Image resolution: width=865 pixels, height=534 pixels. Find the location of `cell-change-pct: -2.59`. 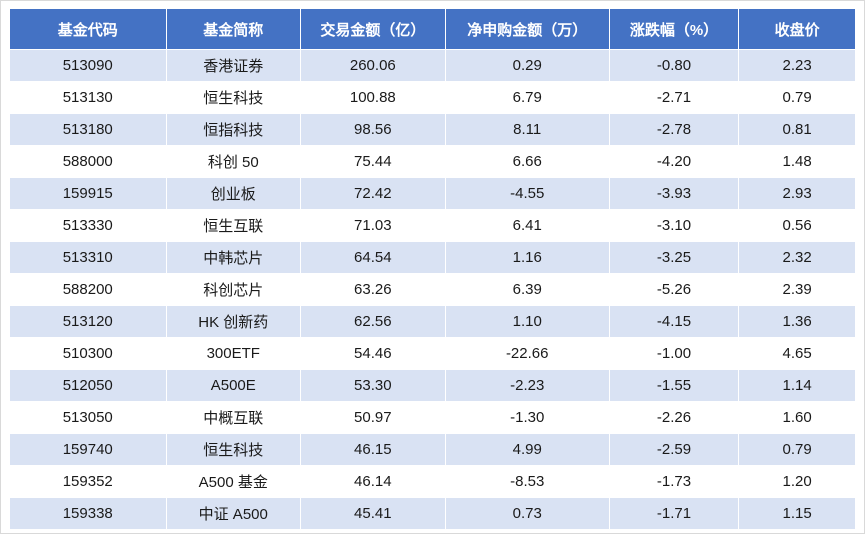

cell-change-pct: -2.59 is located at coordinates (674, 449).